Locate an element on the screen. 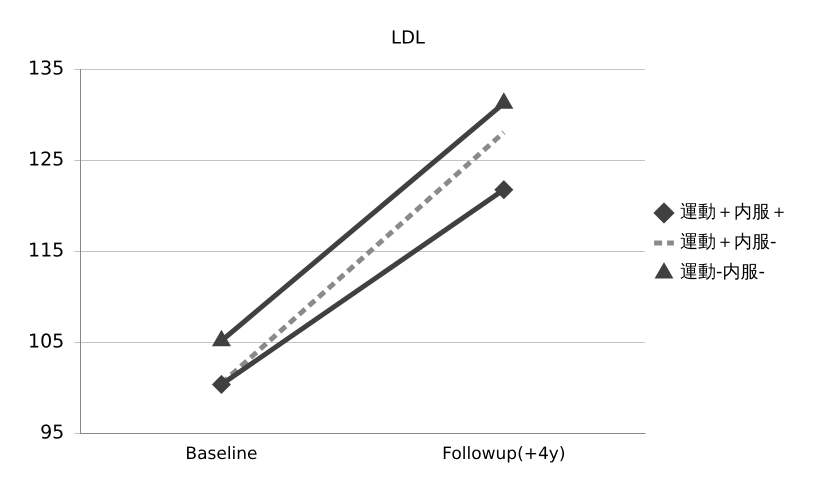 The height and width of the screenshot is (491, 818). y-tick-label: 125 is located at coordinates (46, 159).